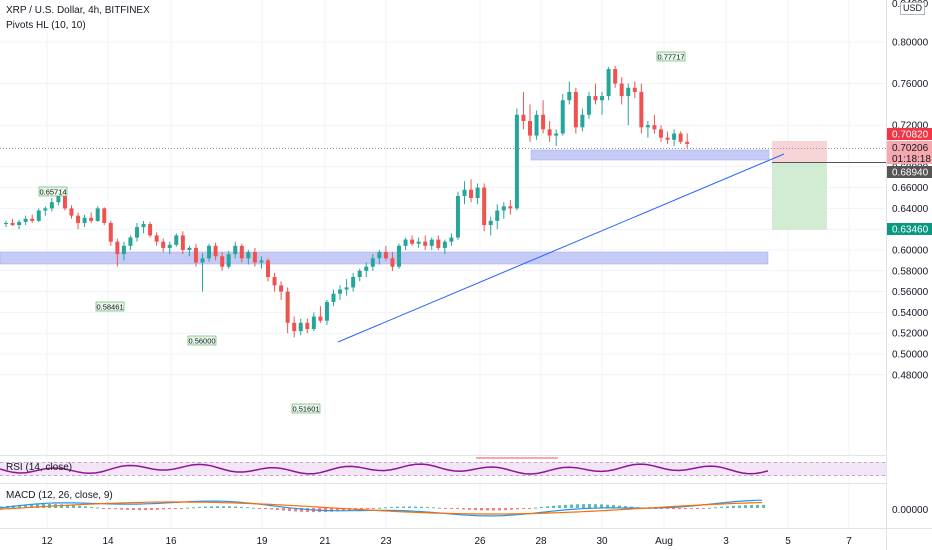  I want to click on resistance-zone, so click(650, 155).